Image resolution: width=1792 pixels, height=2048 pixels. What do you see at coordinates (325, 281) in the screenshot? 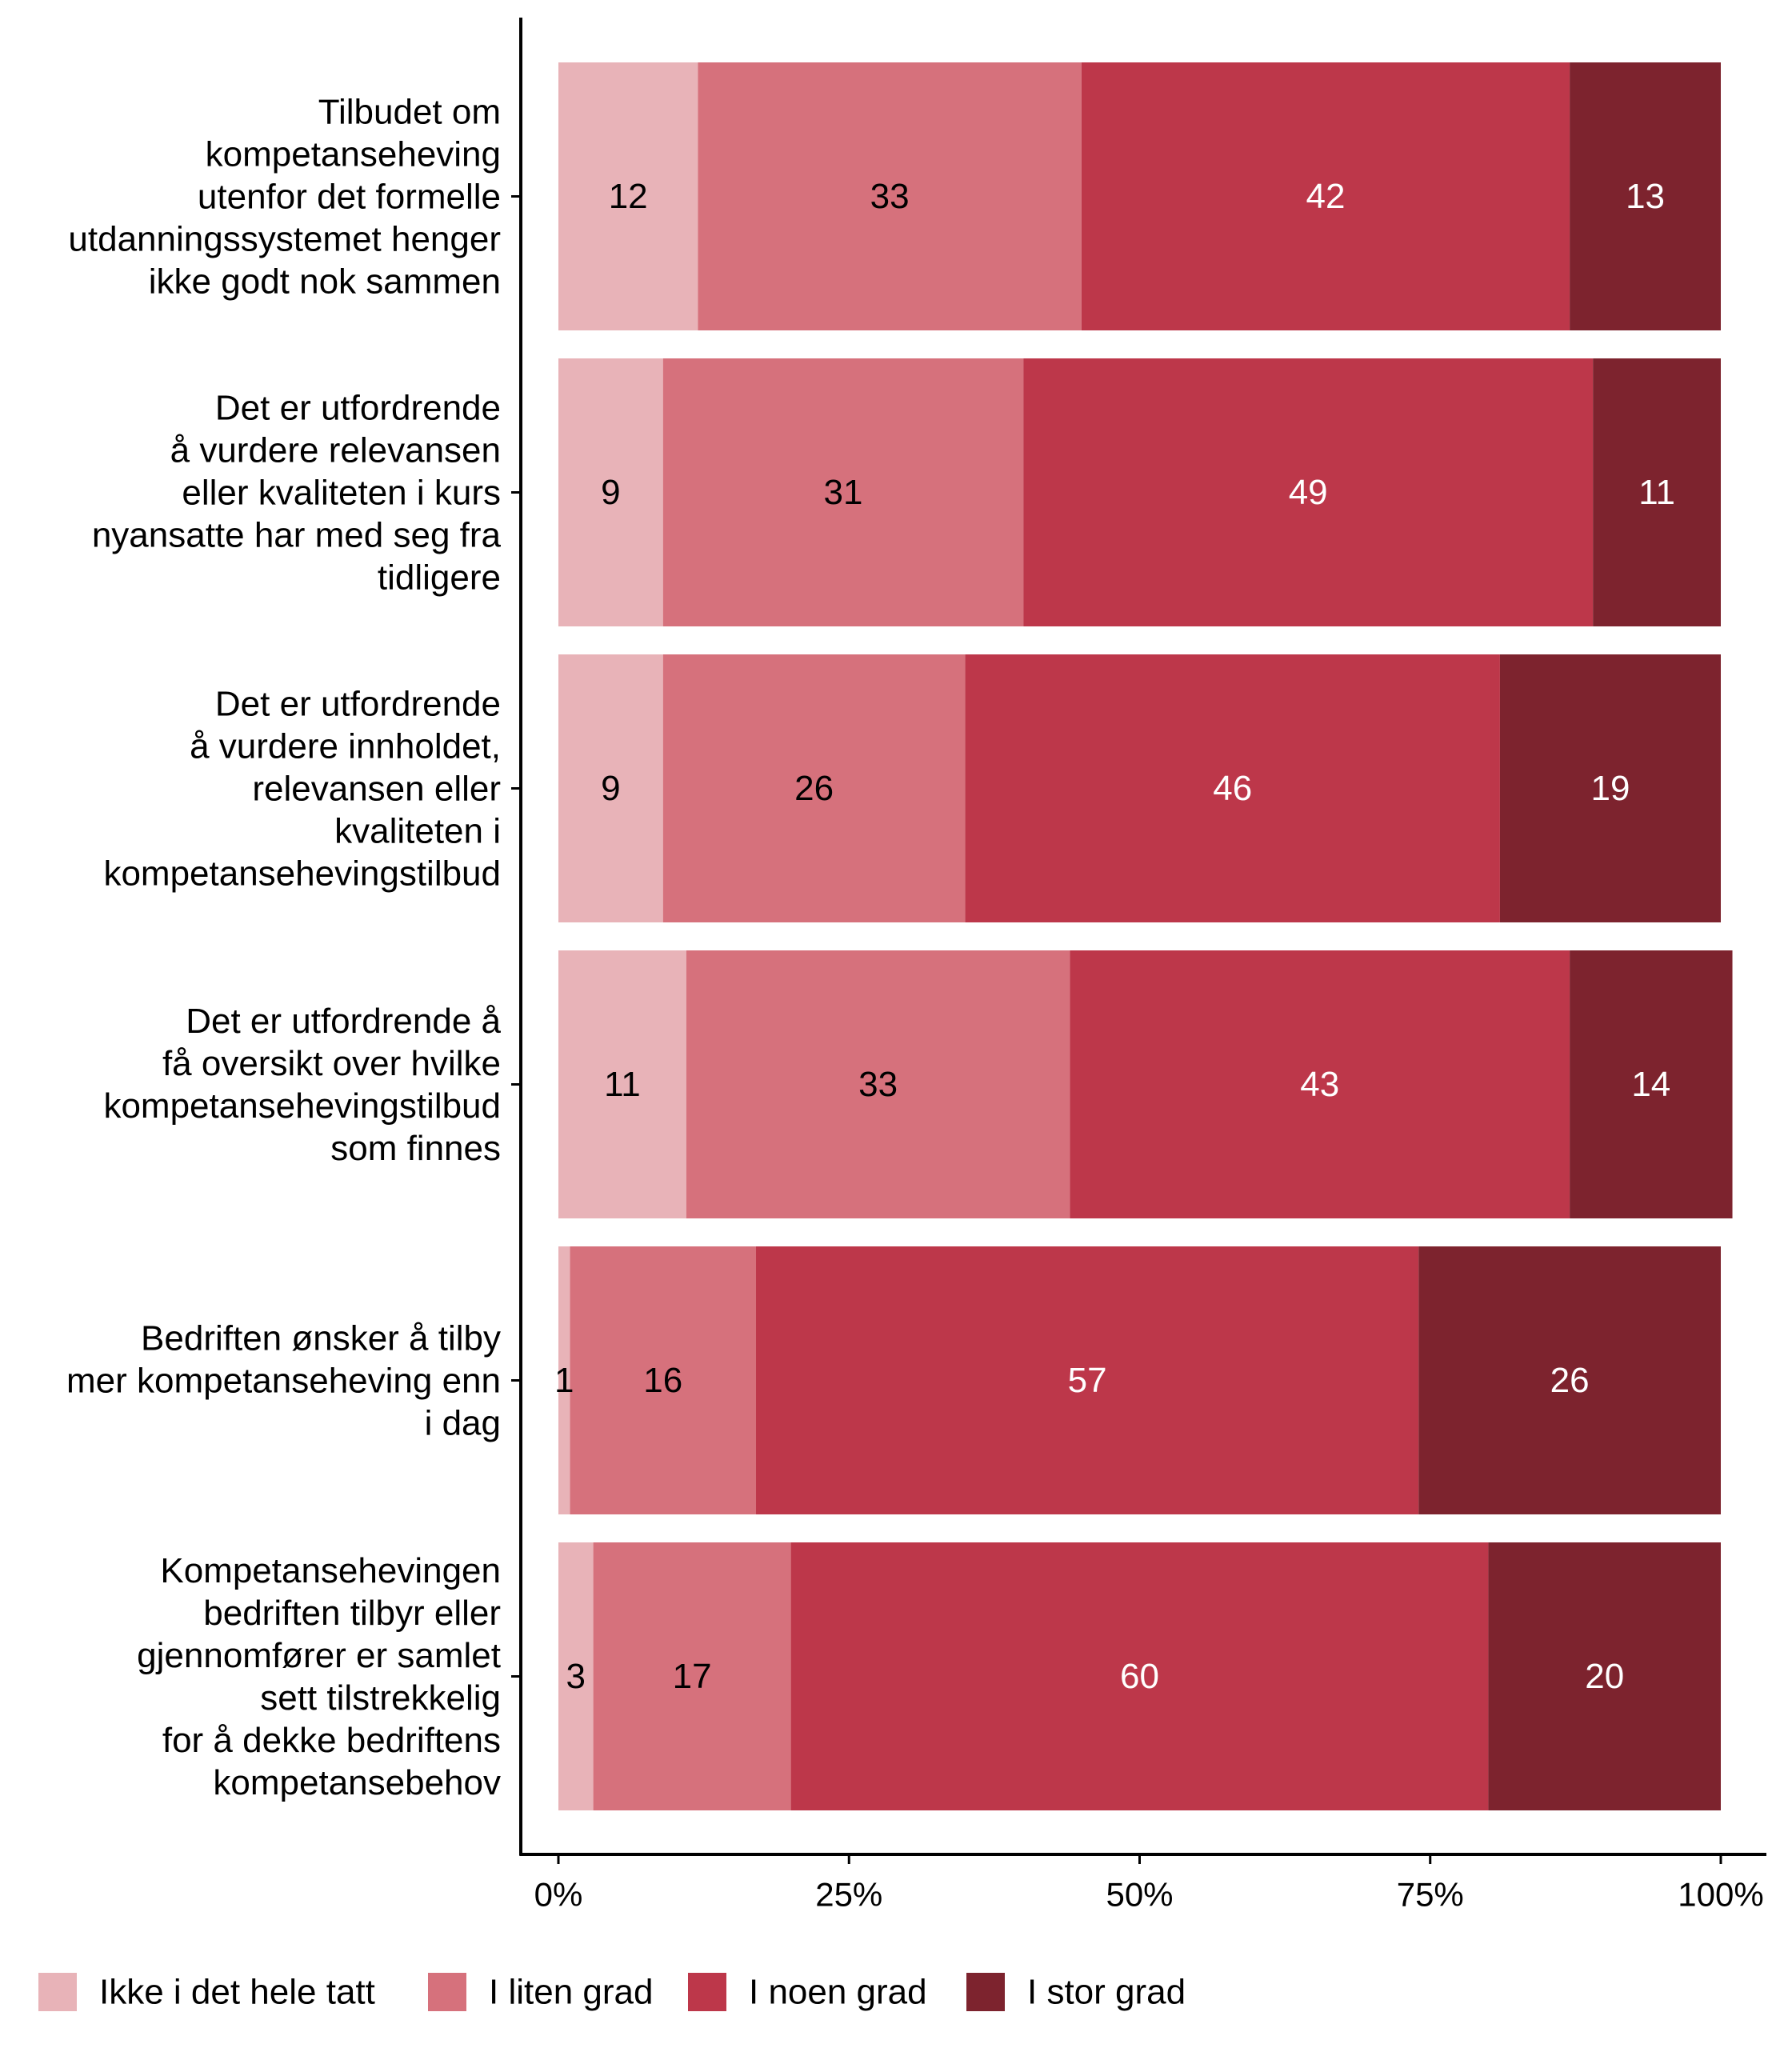
I see `category-label-line: ikke godt nok sammen` at bounding box center [325, 281].